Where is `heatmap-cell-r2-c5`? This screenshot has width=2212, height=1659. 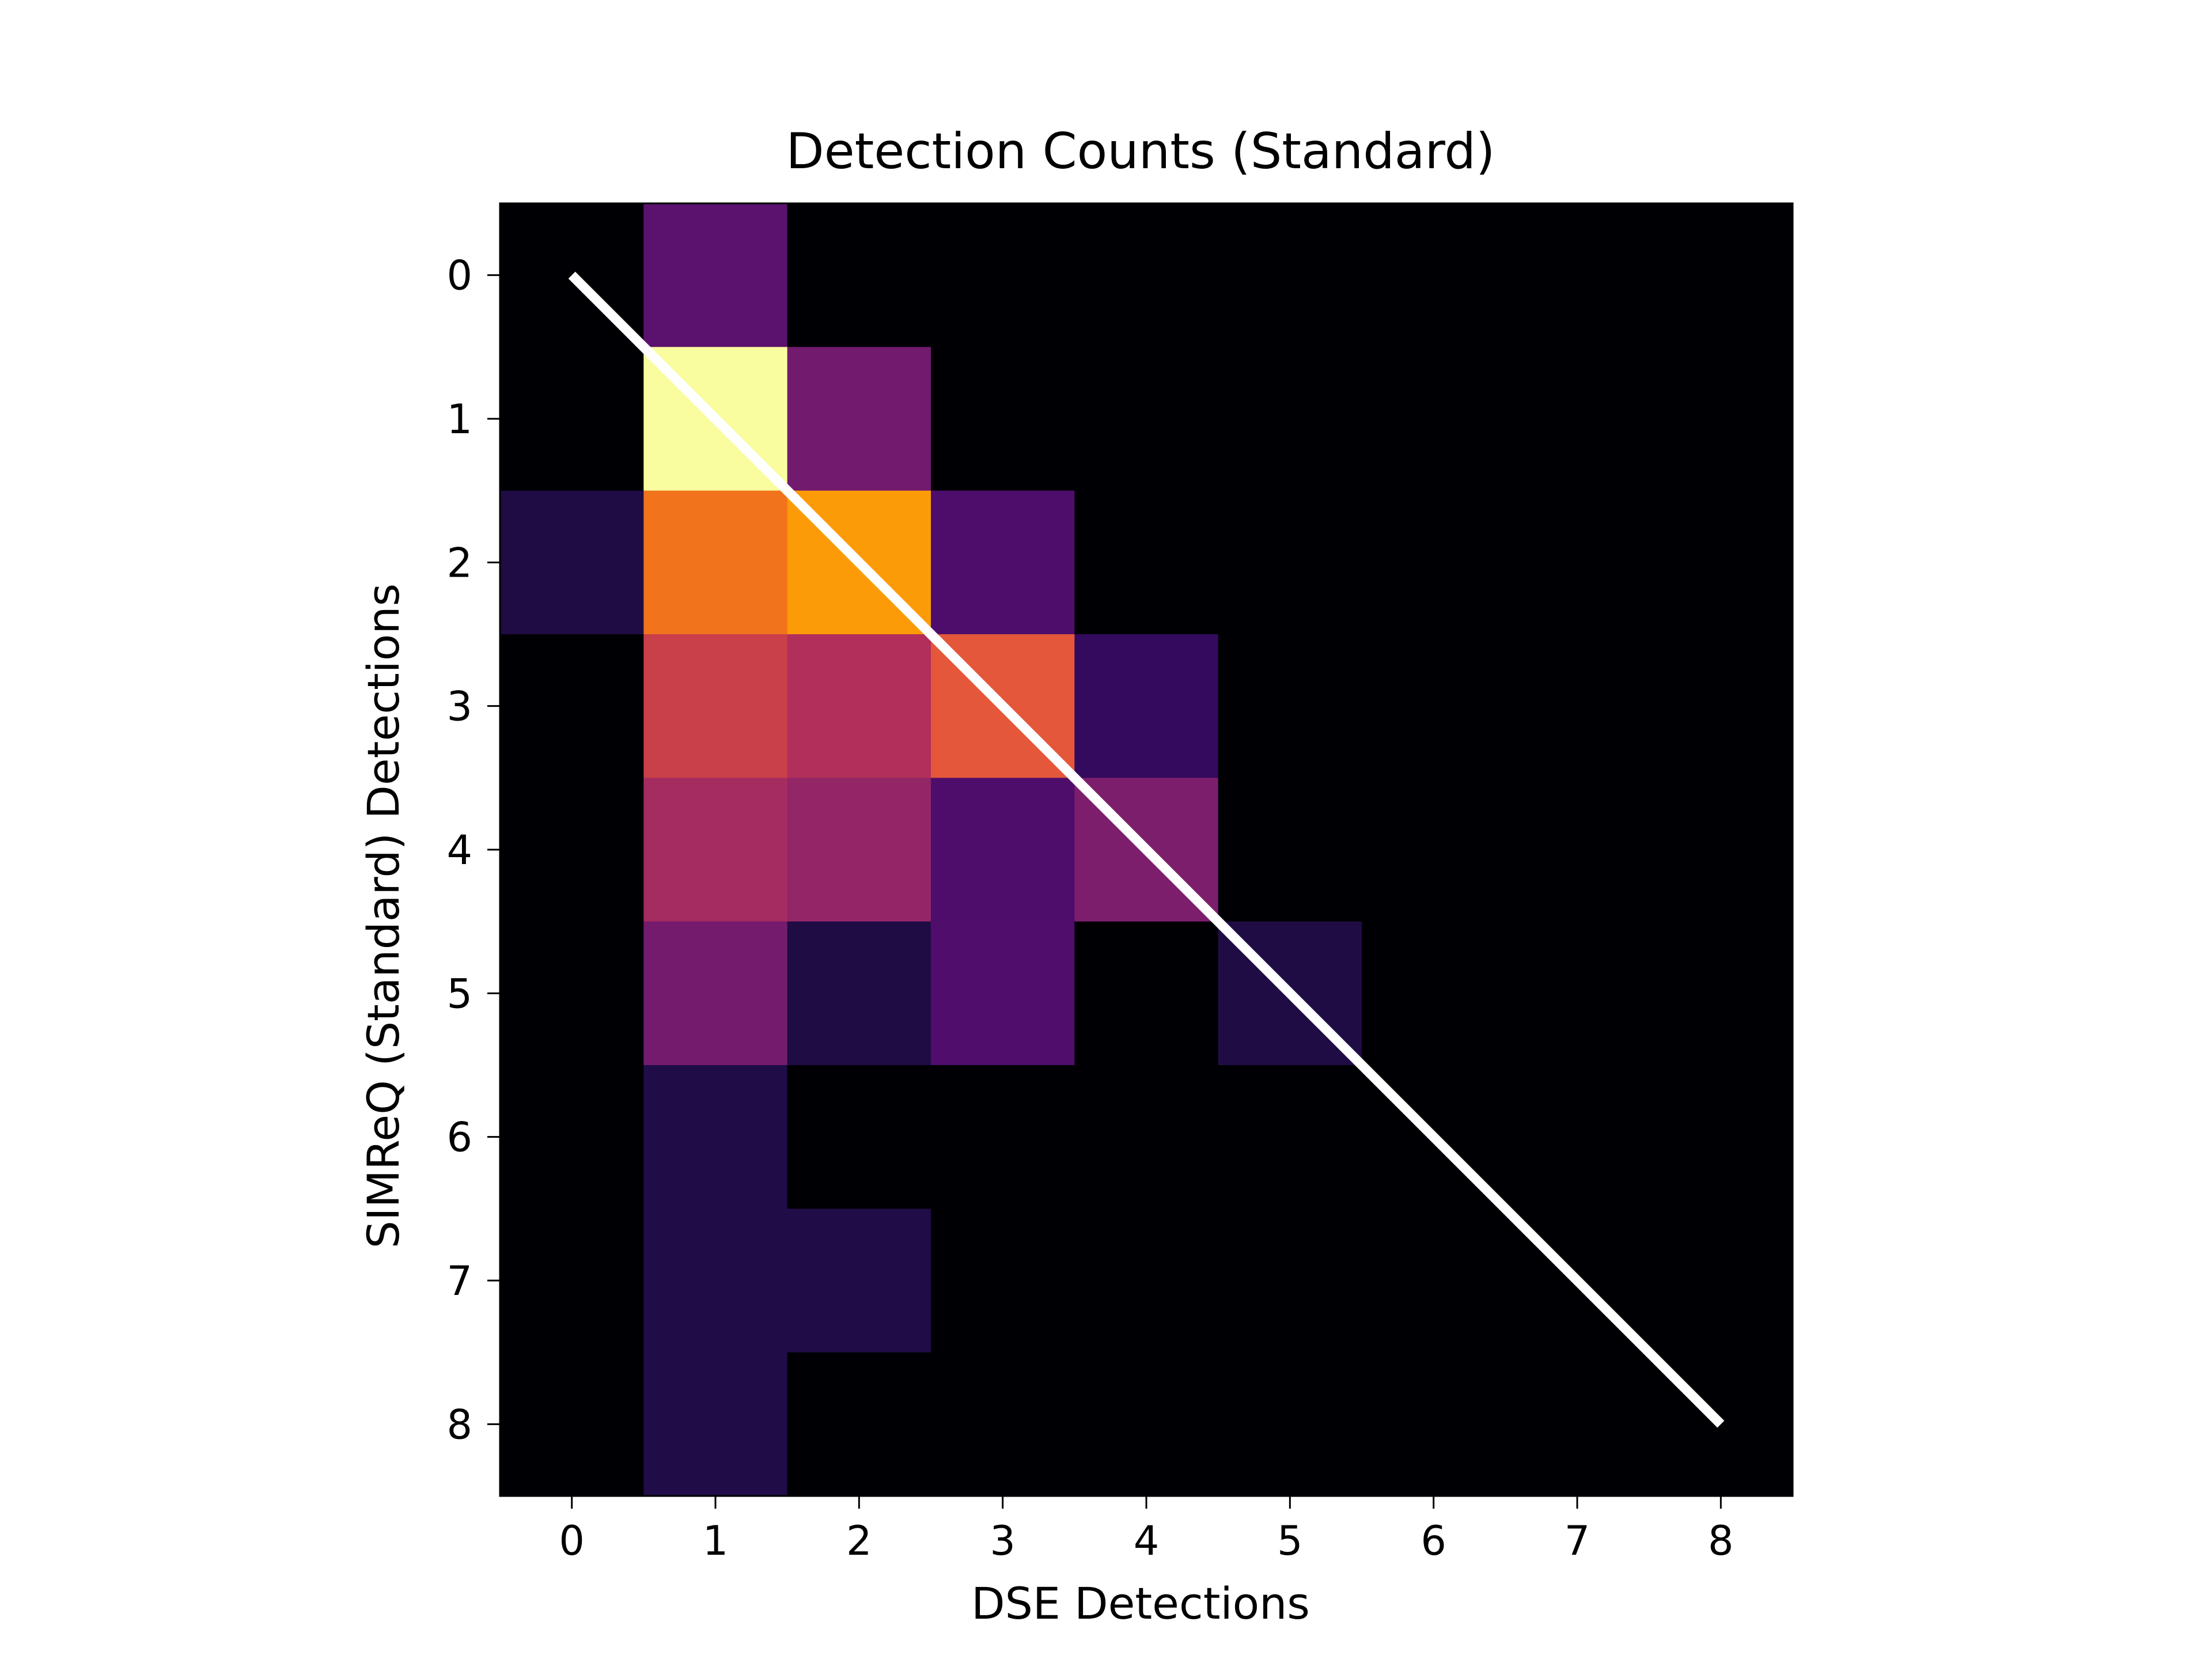 heatmap-cell-r2-c5 is located at coordinates (1290, 562).